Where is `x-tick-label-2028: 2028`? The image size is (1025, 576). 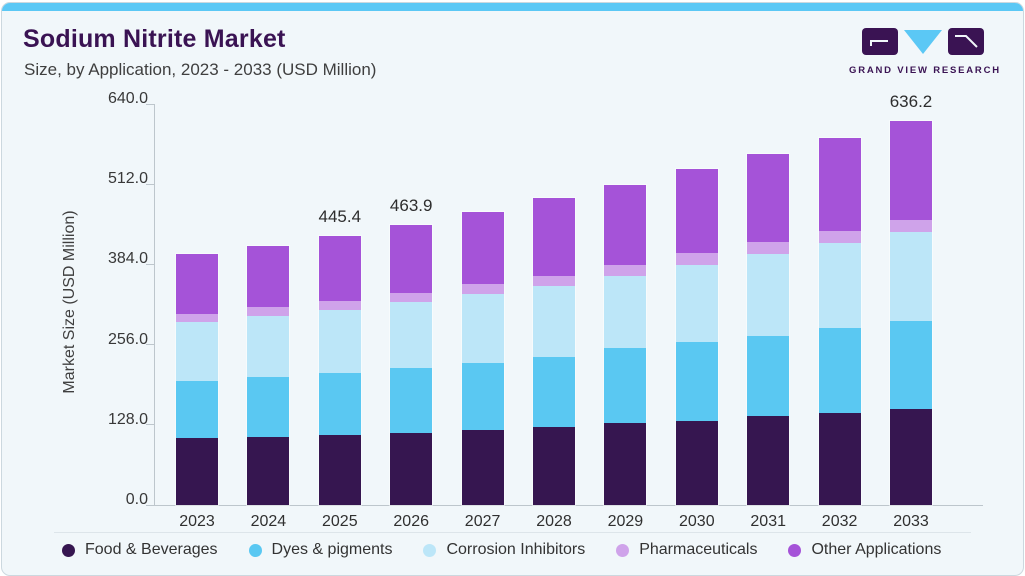
x-tick-label-2028: 2028 is located at coordinates (554, 521).